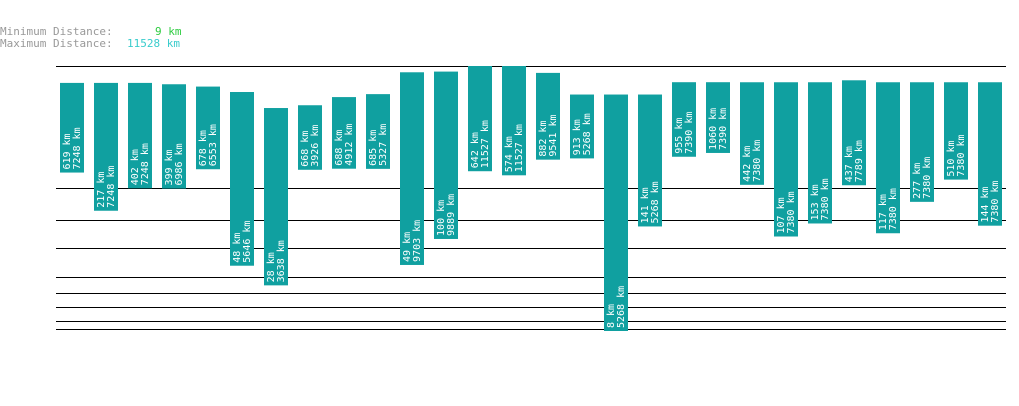 The width and height of the screenshot is (1019, 406). Describe the element at coordinates (475, 150) in the screenshot. I see `min-label: 642 km` at that location.